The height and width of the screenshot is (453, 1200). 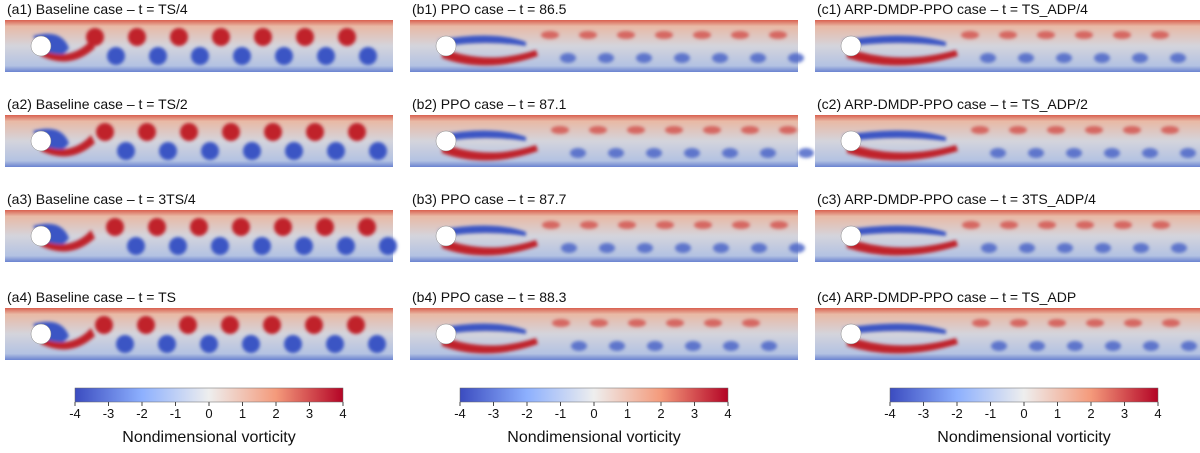 What do you see at coordinates (660, 413) in the screenshot?
I see `colorbar-tick-label: 2` at bounding box center [660, 413].